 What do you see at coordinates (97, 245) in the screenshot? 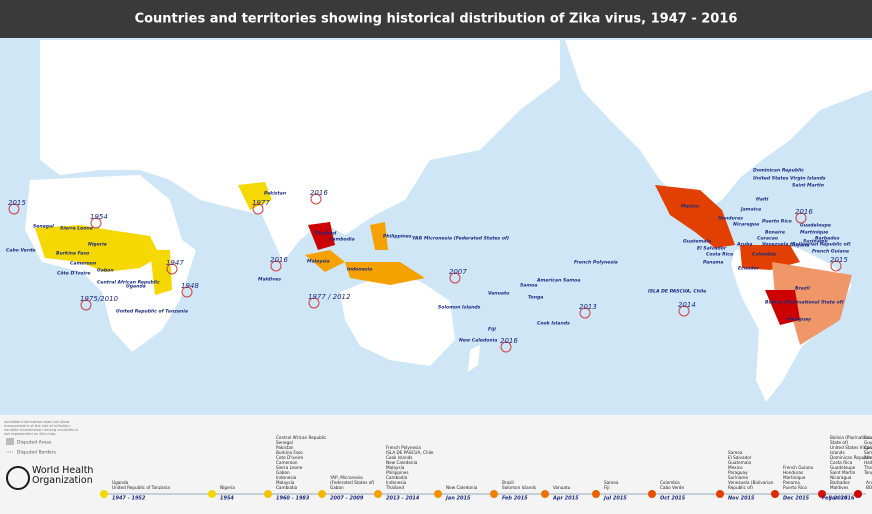
I see `map-label: Nigeria` at bounding box center [97, 245].